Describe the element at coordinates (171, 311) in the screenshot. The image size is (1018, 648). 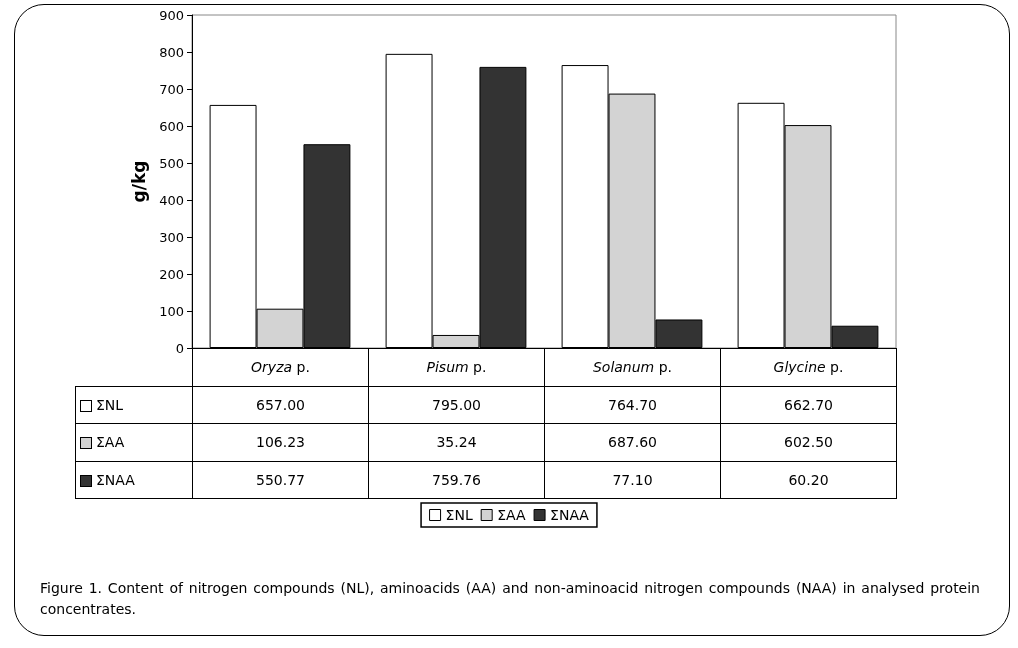
I see `y-tick-label: 100` at that location.